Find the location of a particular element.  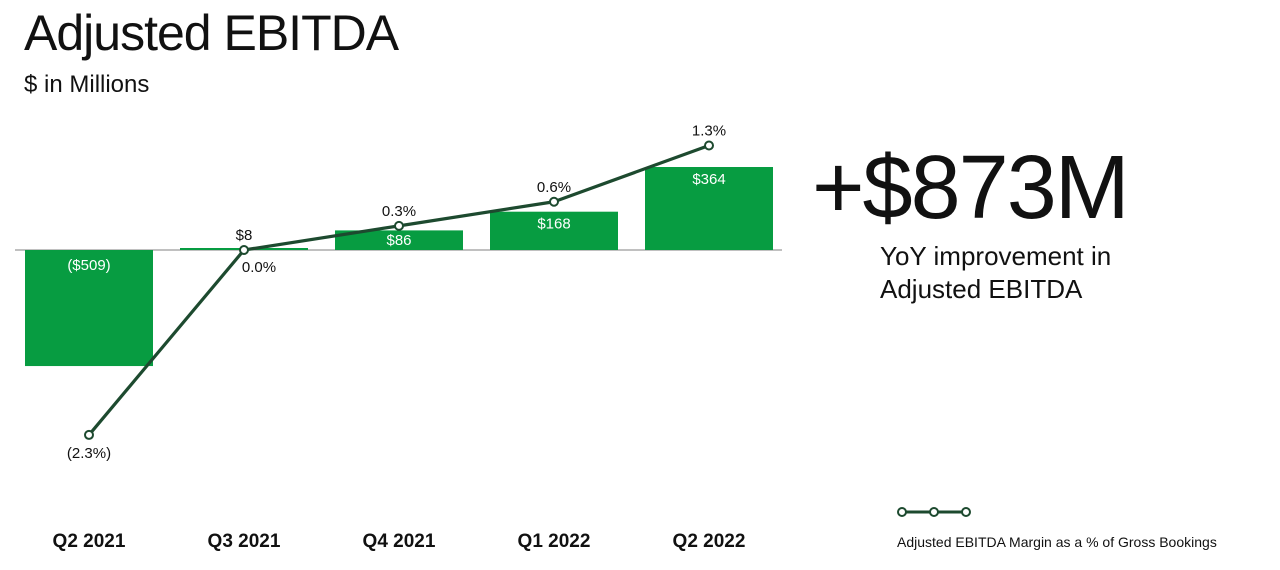

category-label: Q2 2021 is located at coordinates (89, 541).